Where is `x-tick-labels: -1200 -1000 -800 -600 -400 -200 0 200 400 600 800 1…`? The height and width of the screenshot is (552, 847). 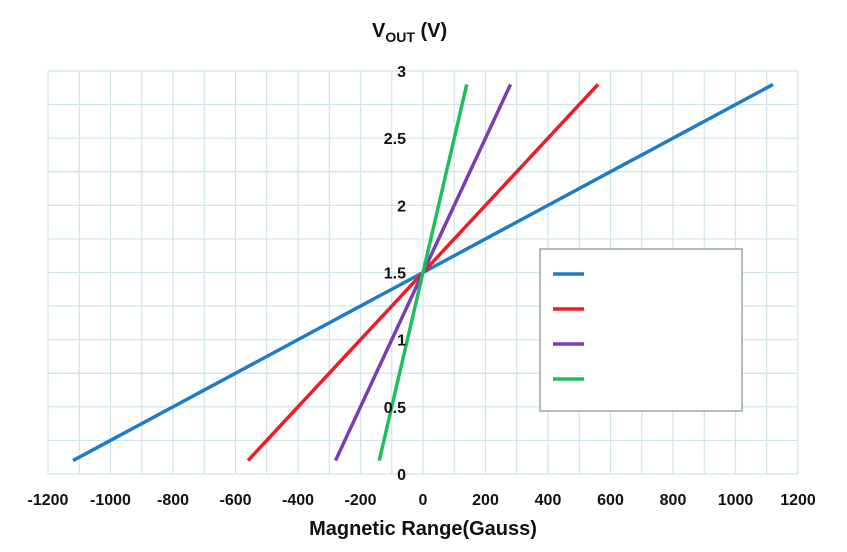 x-tick-labels: -1200 -1000 -800 -600 -400 -200 0 200 400 600 800 1… is located at coordinates (422, 500).